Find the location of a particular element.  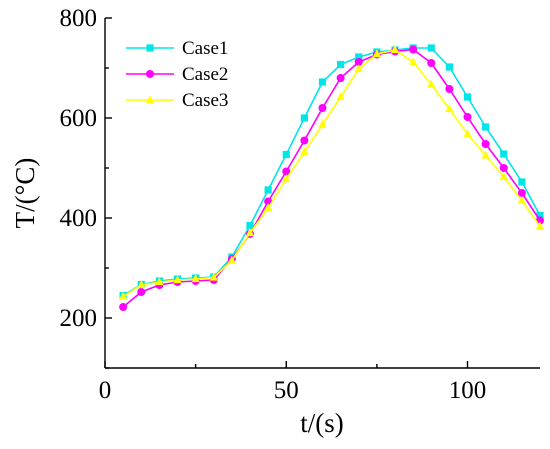

legend-label: Case1 is located at coordinates (205, 48).